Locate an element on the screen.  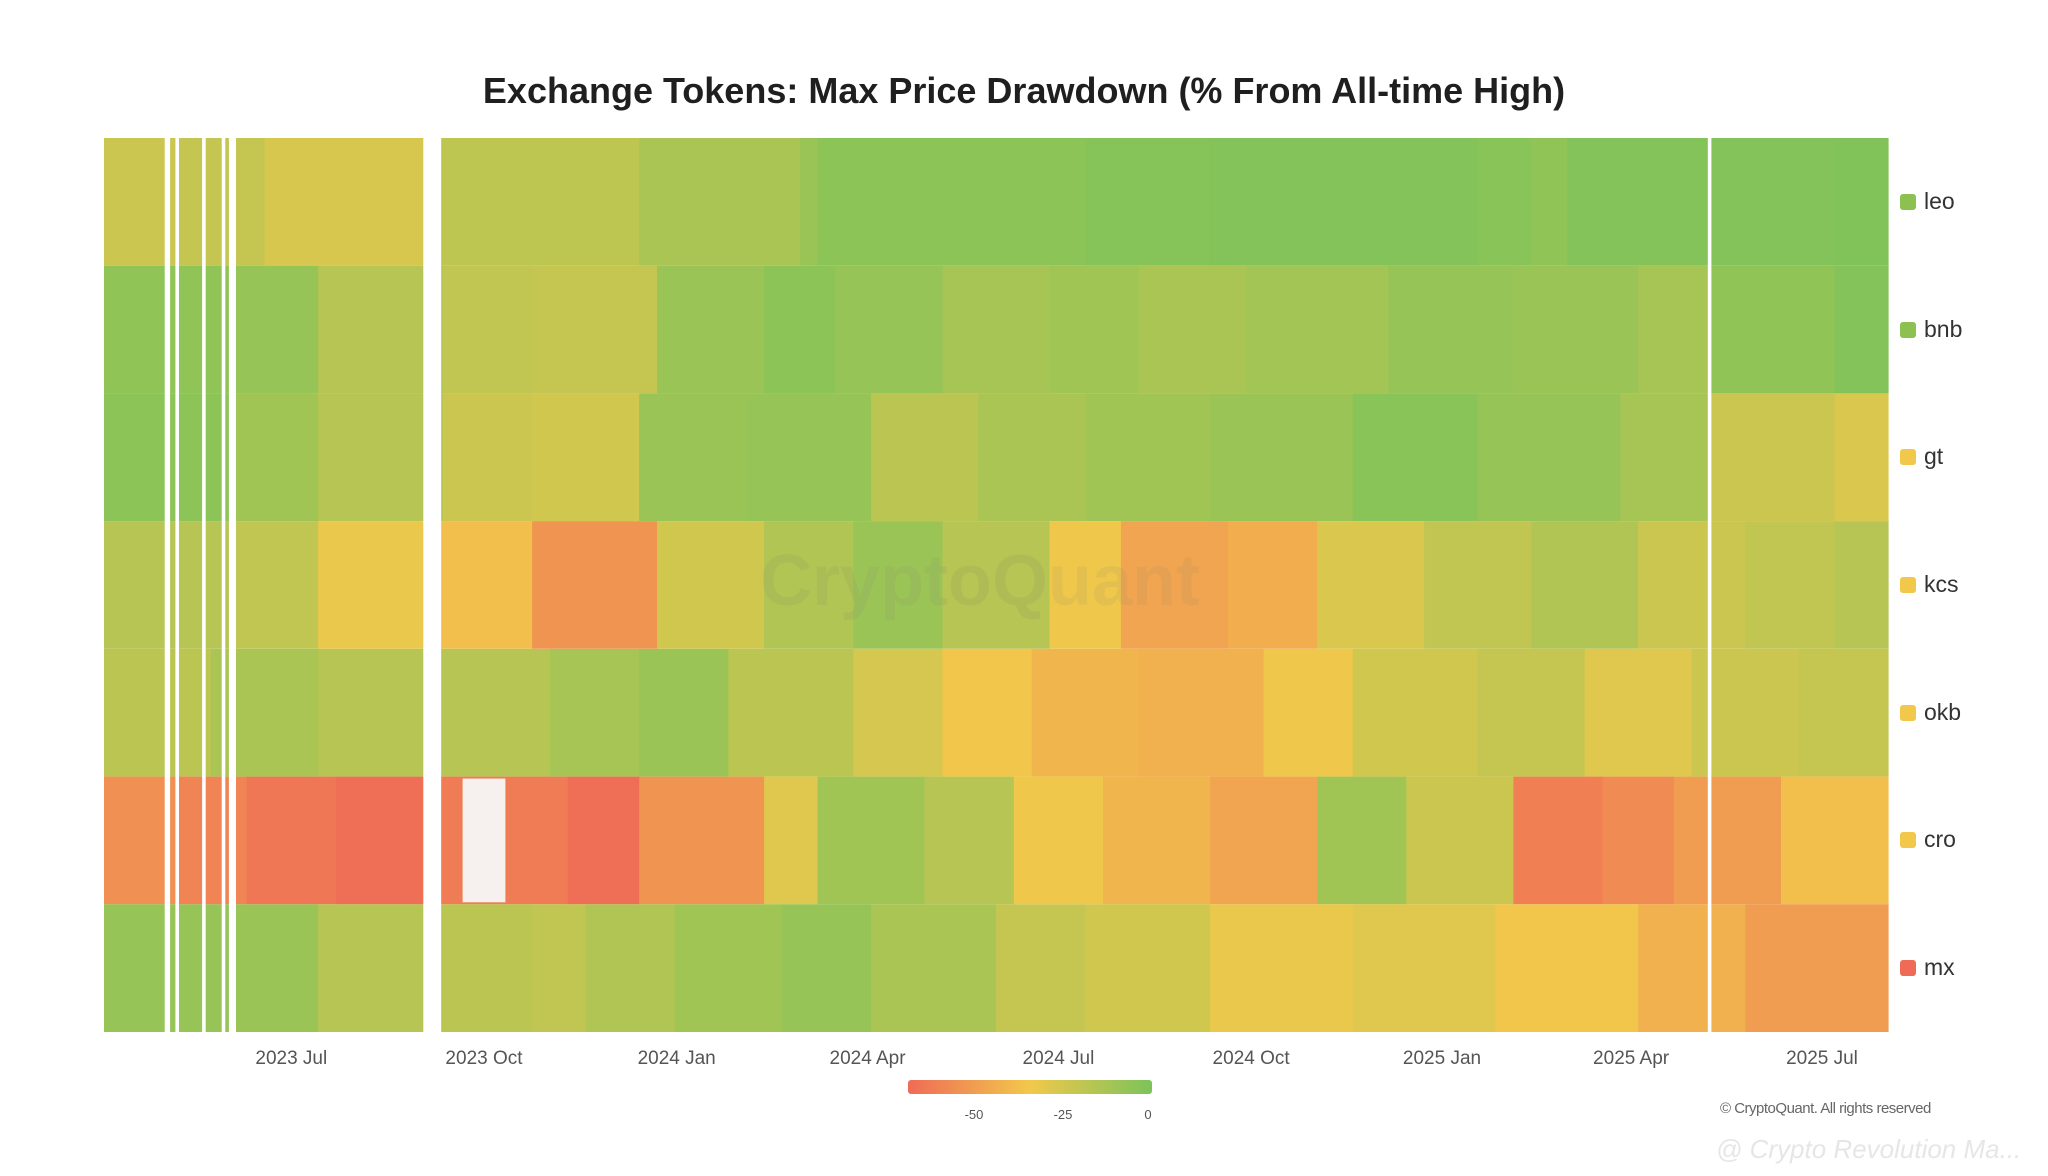
color-scale-tick: 0 is located at coordinates (1148, 1114).